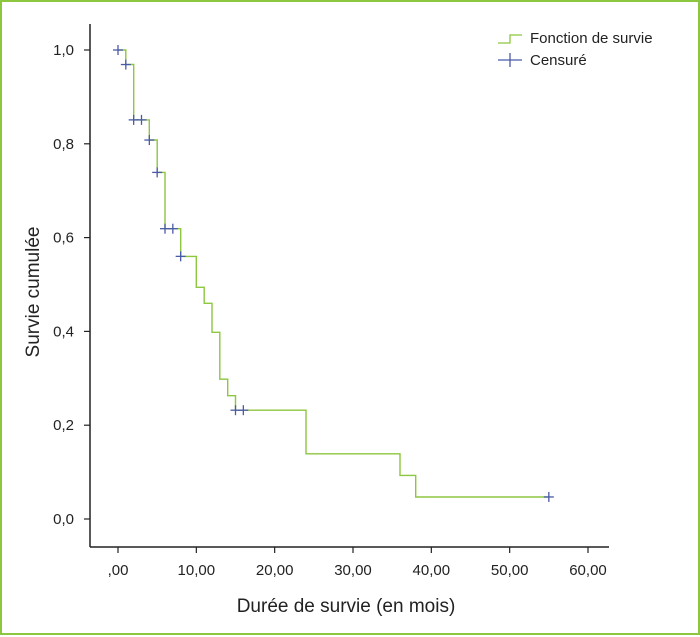 Image resolution: width=700 pixels, height=637 pixels. I want to click on y-tick-label: 0,4, so click(63, 331).